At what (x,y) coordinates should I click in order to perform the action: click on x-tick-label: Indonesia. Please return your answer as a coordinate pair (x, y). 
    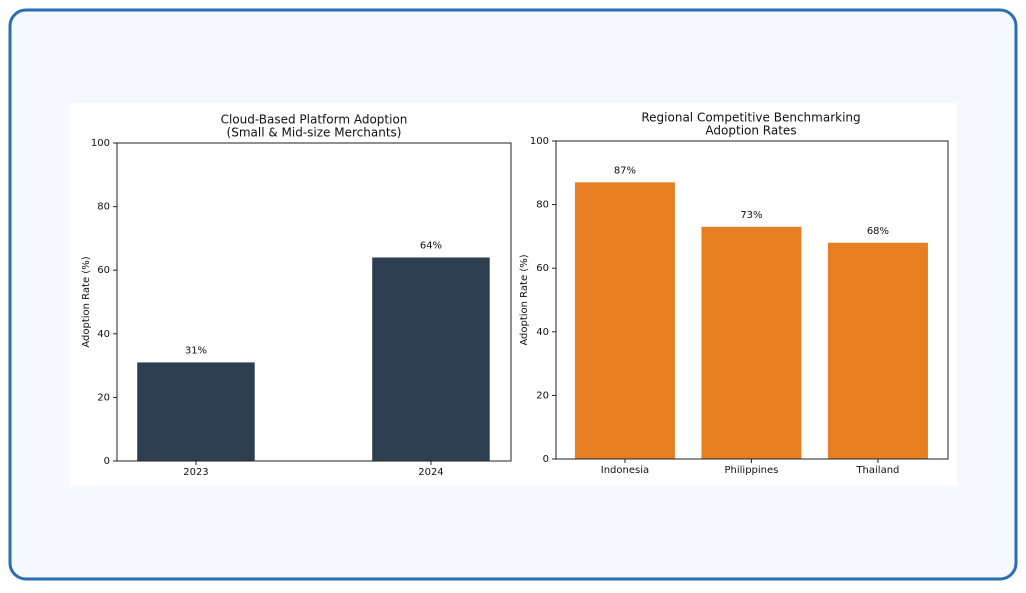
    Looking at the image, I should click on (625, 470).